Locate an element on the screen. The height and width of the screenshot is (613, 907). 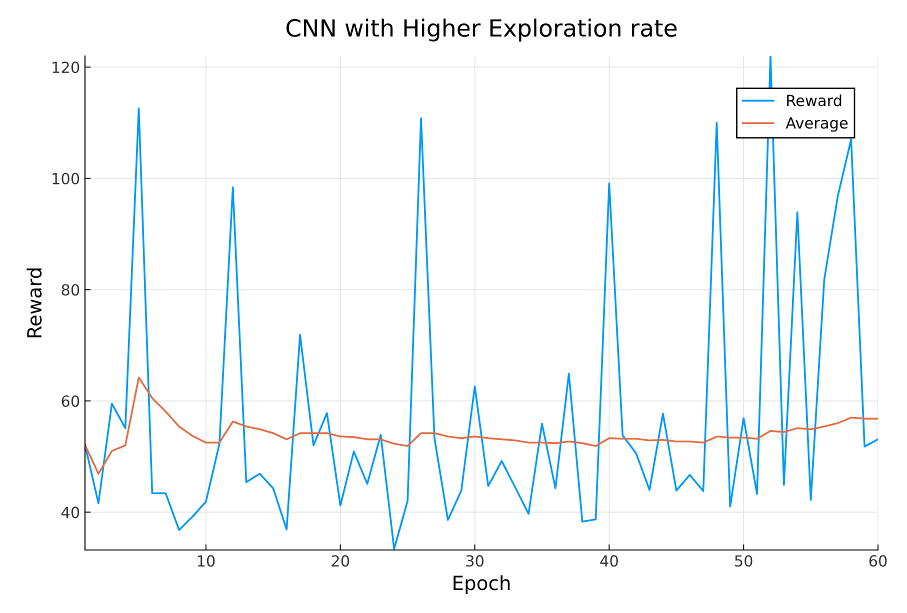
y-tick-label: 100 is located at coordinates (66, 178).